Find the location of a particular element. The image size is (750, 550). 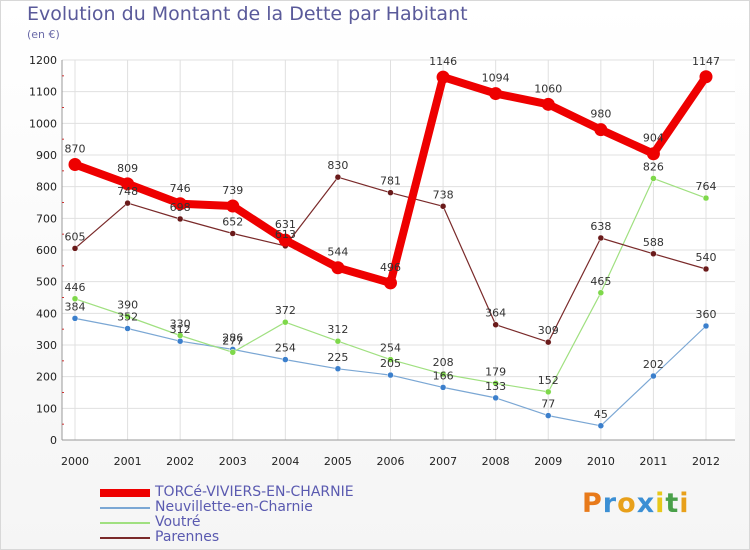

y-tick-label: 0 is located at coordinates (53, 440).